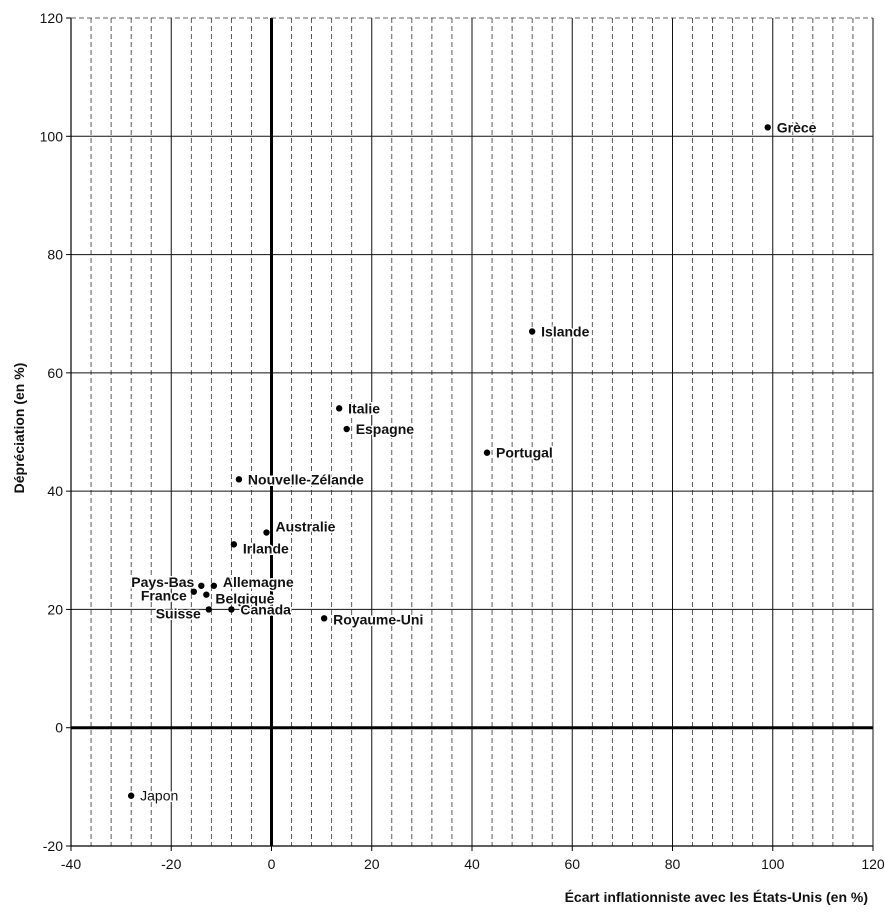 This screenshot has height=913, width=885. I want to click on point-label: Australie, so click(305, 527).